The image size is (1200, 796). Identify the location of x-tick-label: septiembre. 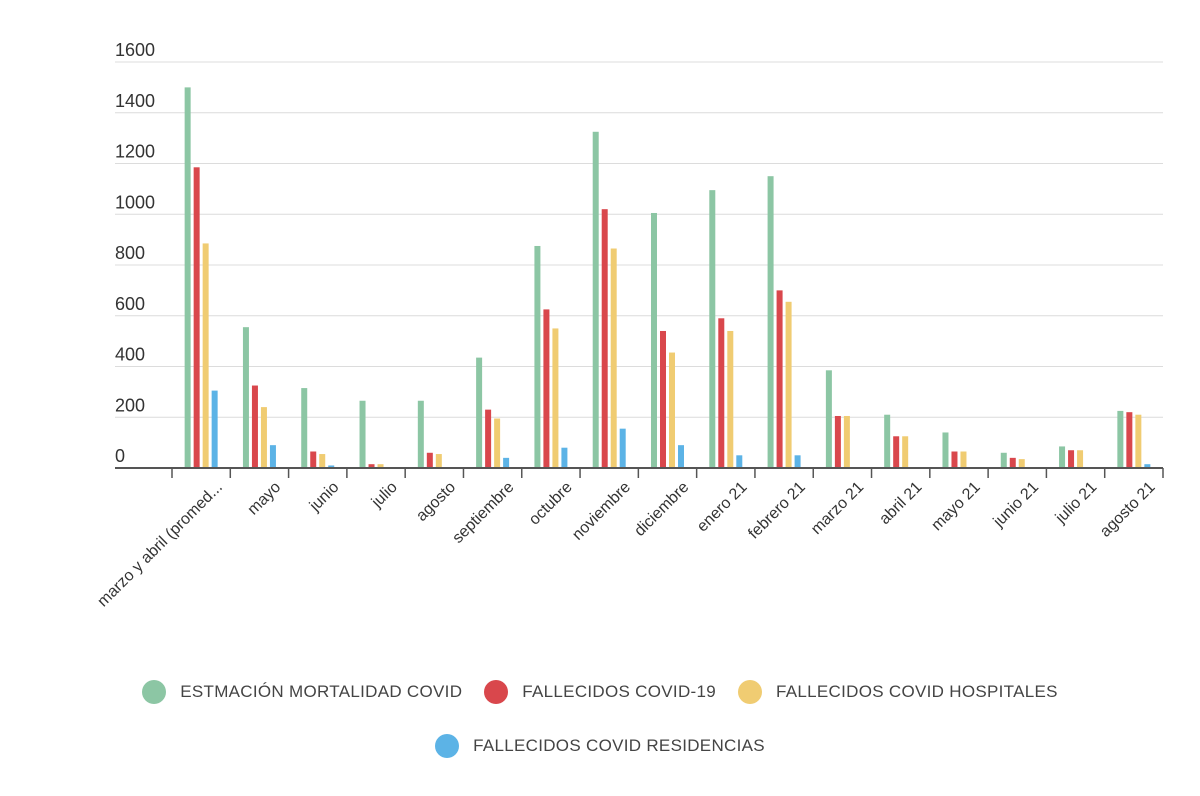
(483, 513).